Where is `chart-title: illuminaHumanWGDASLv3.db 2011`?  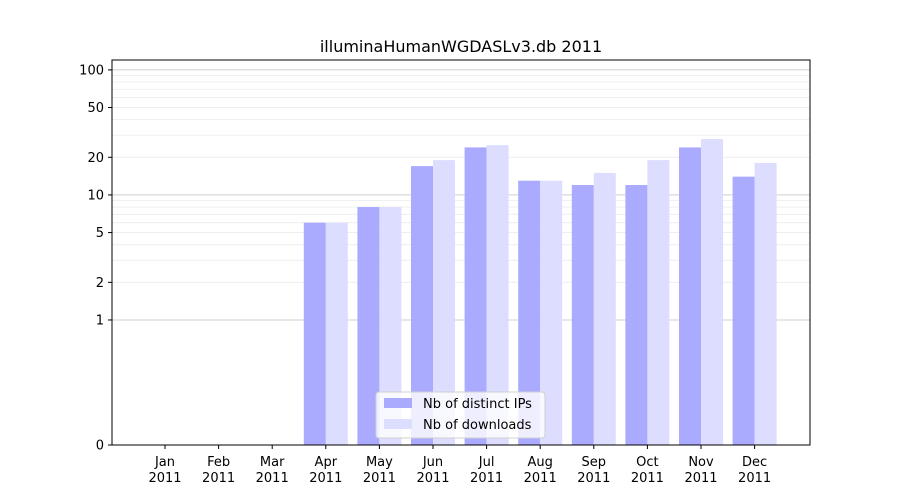
chart-title: illuminaHumanWGDASLv3.db 2011 is located at coordinates (461, 46).